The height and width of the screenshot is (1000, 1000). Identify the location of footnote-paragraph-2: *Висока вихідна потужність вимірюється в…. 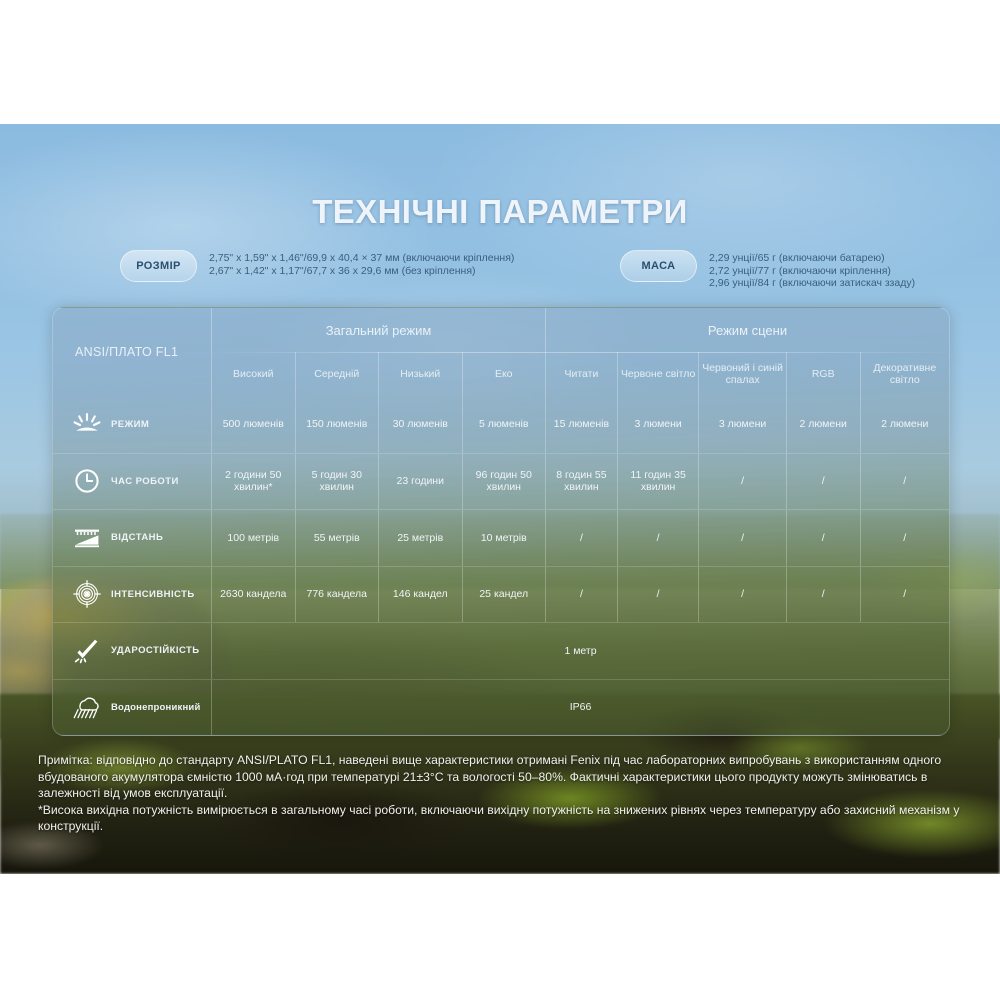
(499, 818).